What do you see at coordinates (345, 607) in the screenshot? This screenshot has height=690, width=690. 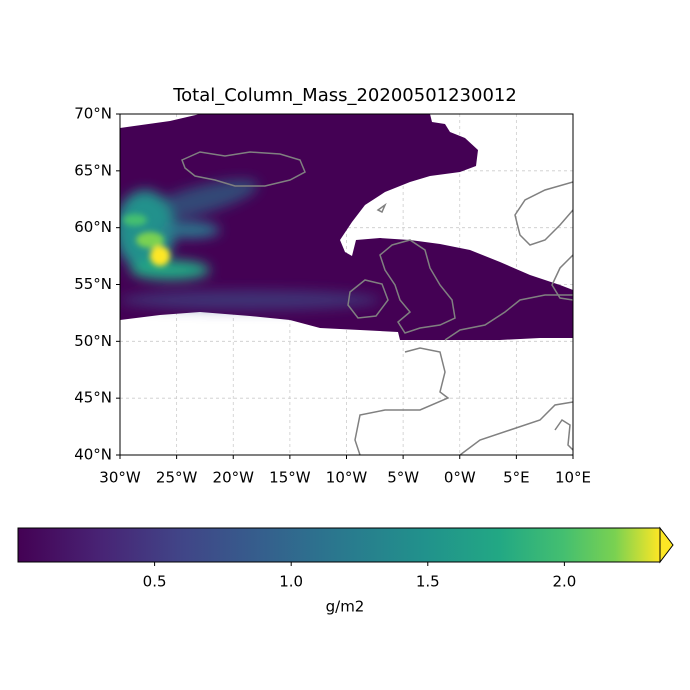 I see `colorbar-label: g/m2` at bounding box center [345, 607].